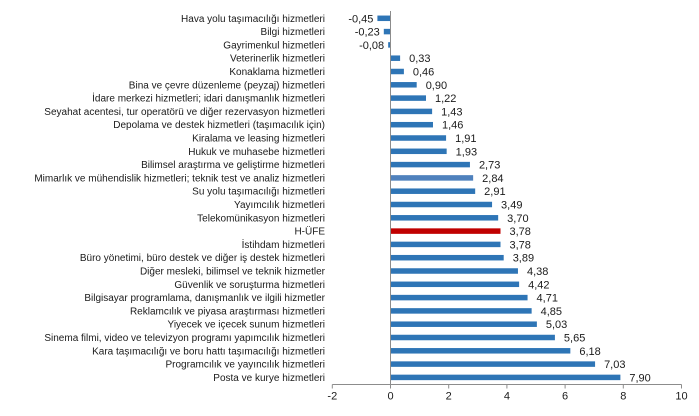  I want to click on value-label: 6,18, so click(589, 352).